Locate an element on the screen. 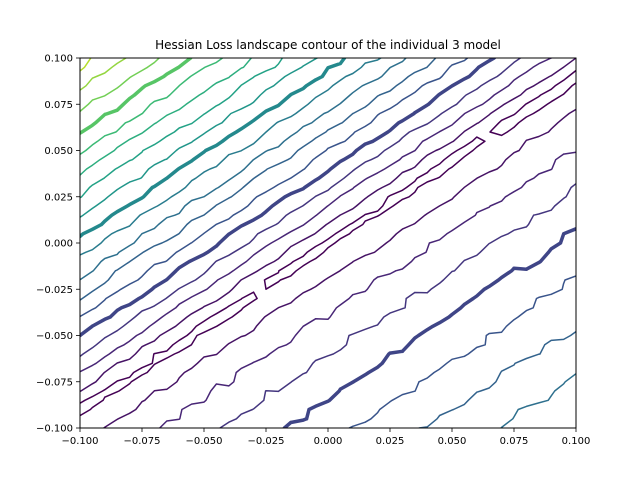 The width and height of the screenshot is (640, 480). x-tick-label: 0.100 is located at coordinates (576, 441).